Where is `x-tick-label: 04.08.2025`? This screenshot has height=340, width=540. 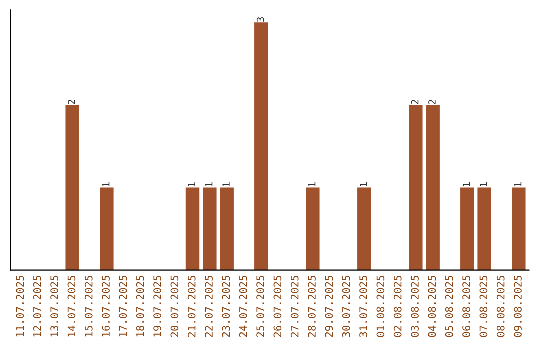 x-tick-label: 04.08.2025 is located at coordinates (432, 307).